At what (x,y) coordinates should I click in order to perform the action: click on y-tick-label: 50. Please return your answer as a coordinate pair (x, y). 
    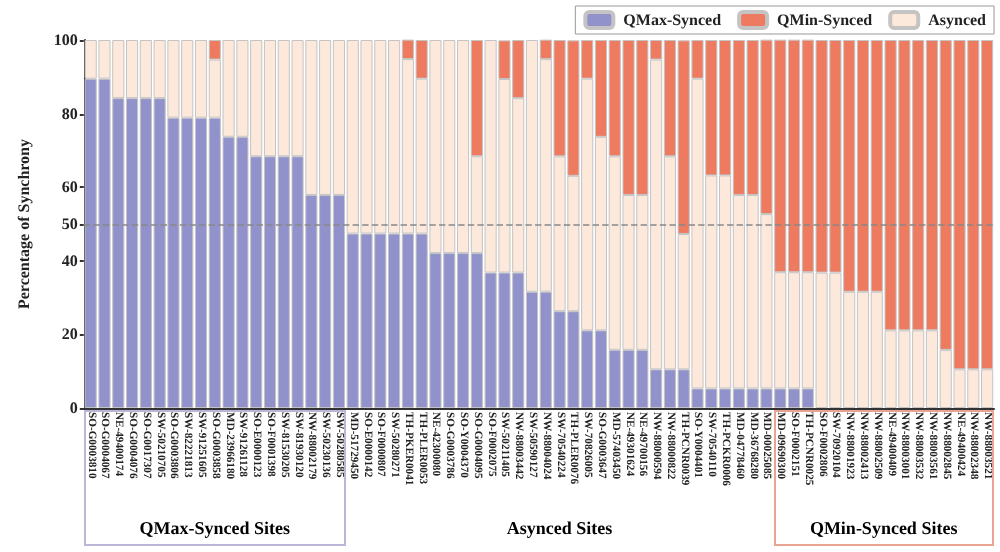
    Looking at the image, I should click on (69, 224).